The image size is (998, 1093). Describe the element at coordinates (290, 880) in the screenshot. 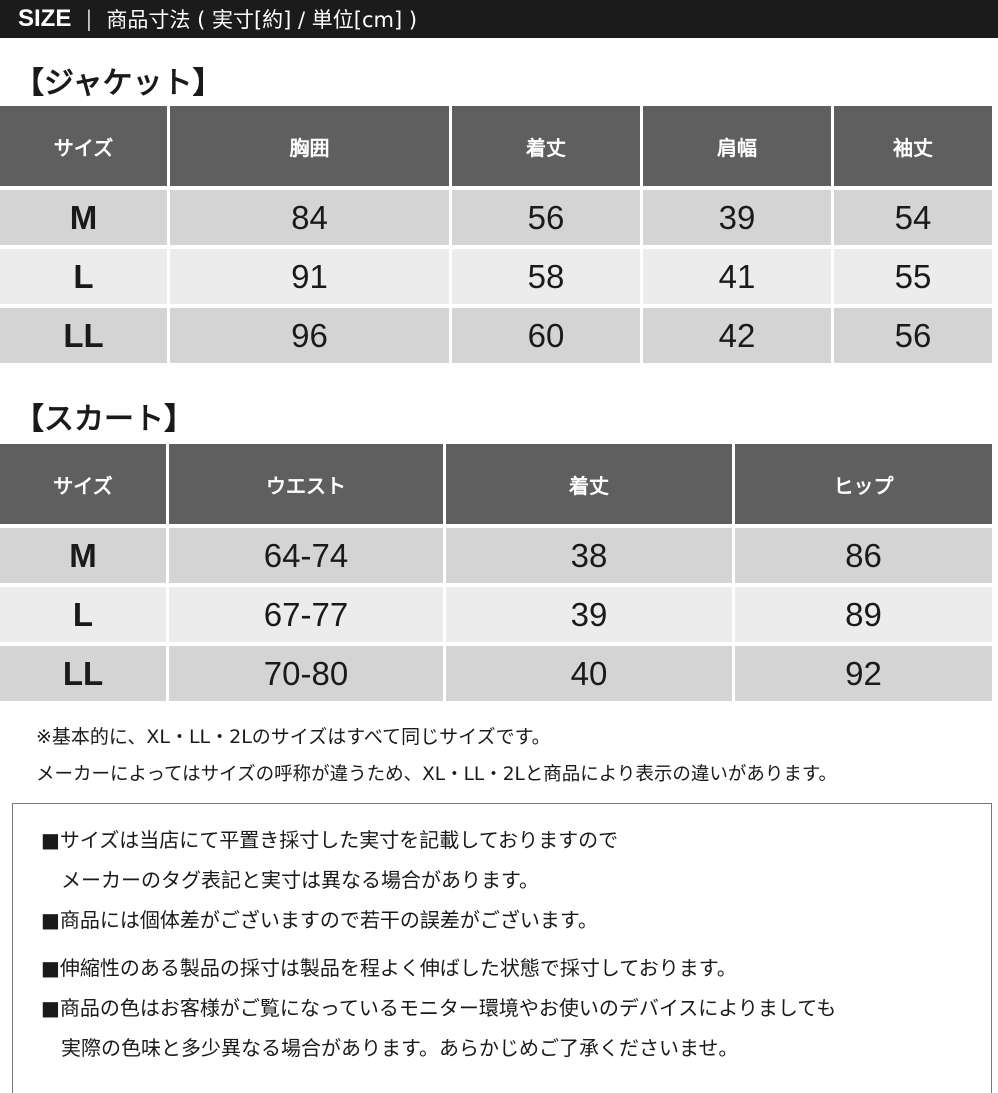

I see `disclaimer-line: メーカーのタグ表記と実寸は異なる場合があります。` at that location.